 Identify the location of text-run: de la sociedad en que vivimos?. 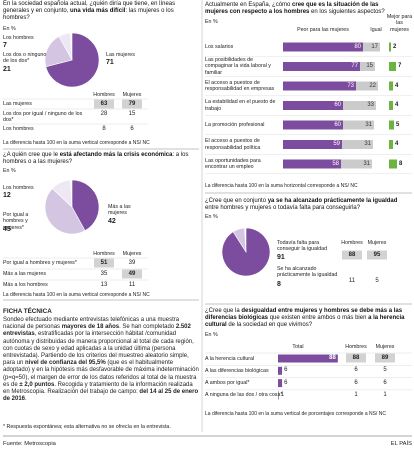
(269, 325).